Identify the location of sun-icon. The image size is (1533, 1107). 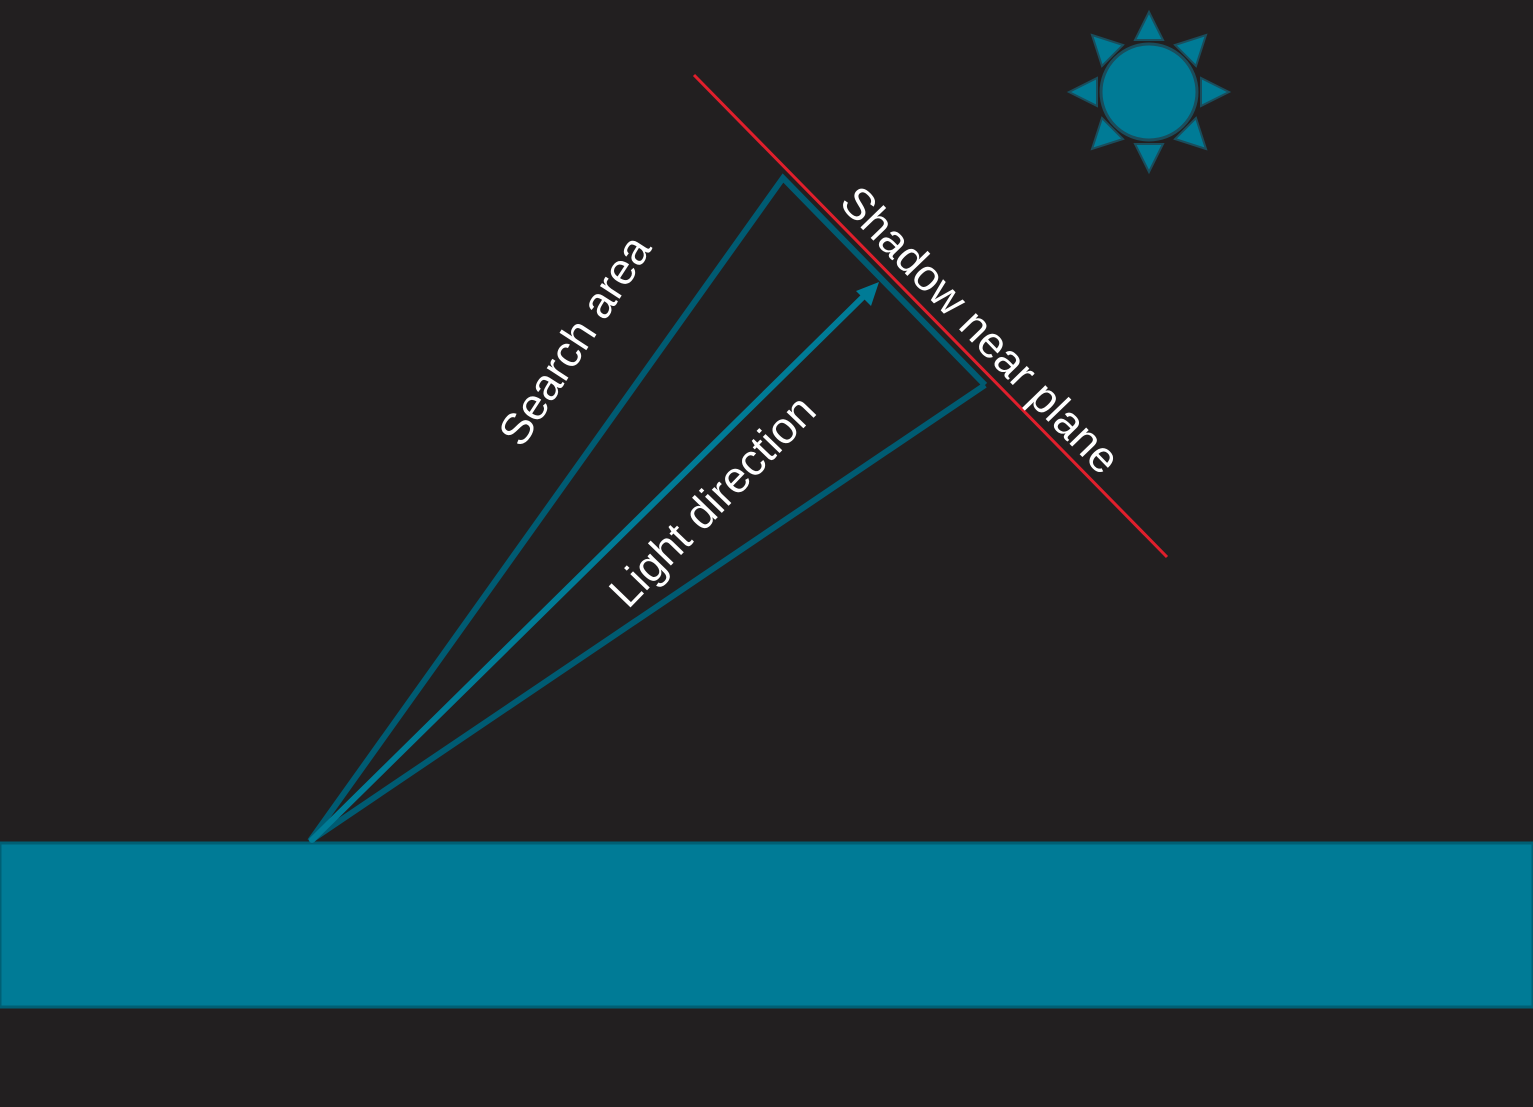
(1149, 92).